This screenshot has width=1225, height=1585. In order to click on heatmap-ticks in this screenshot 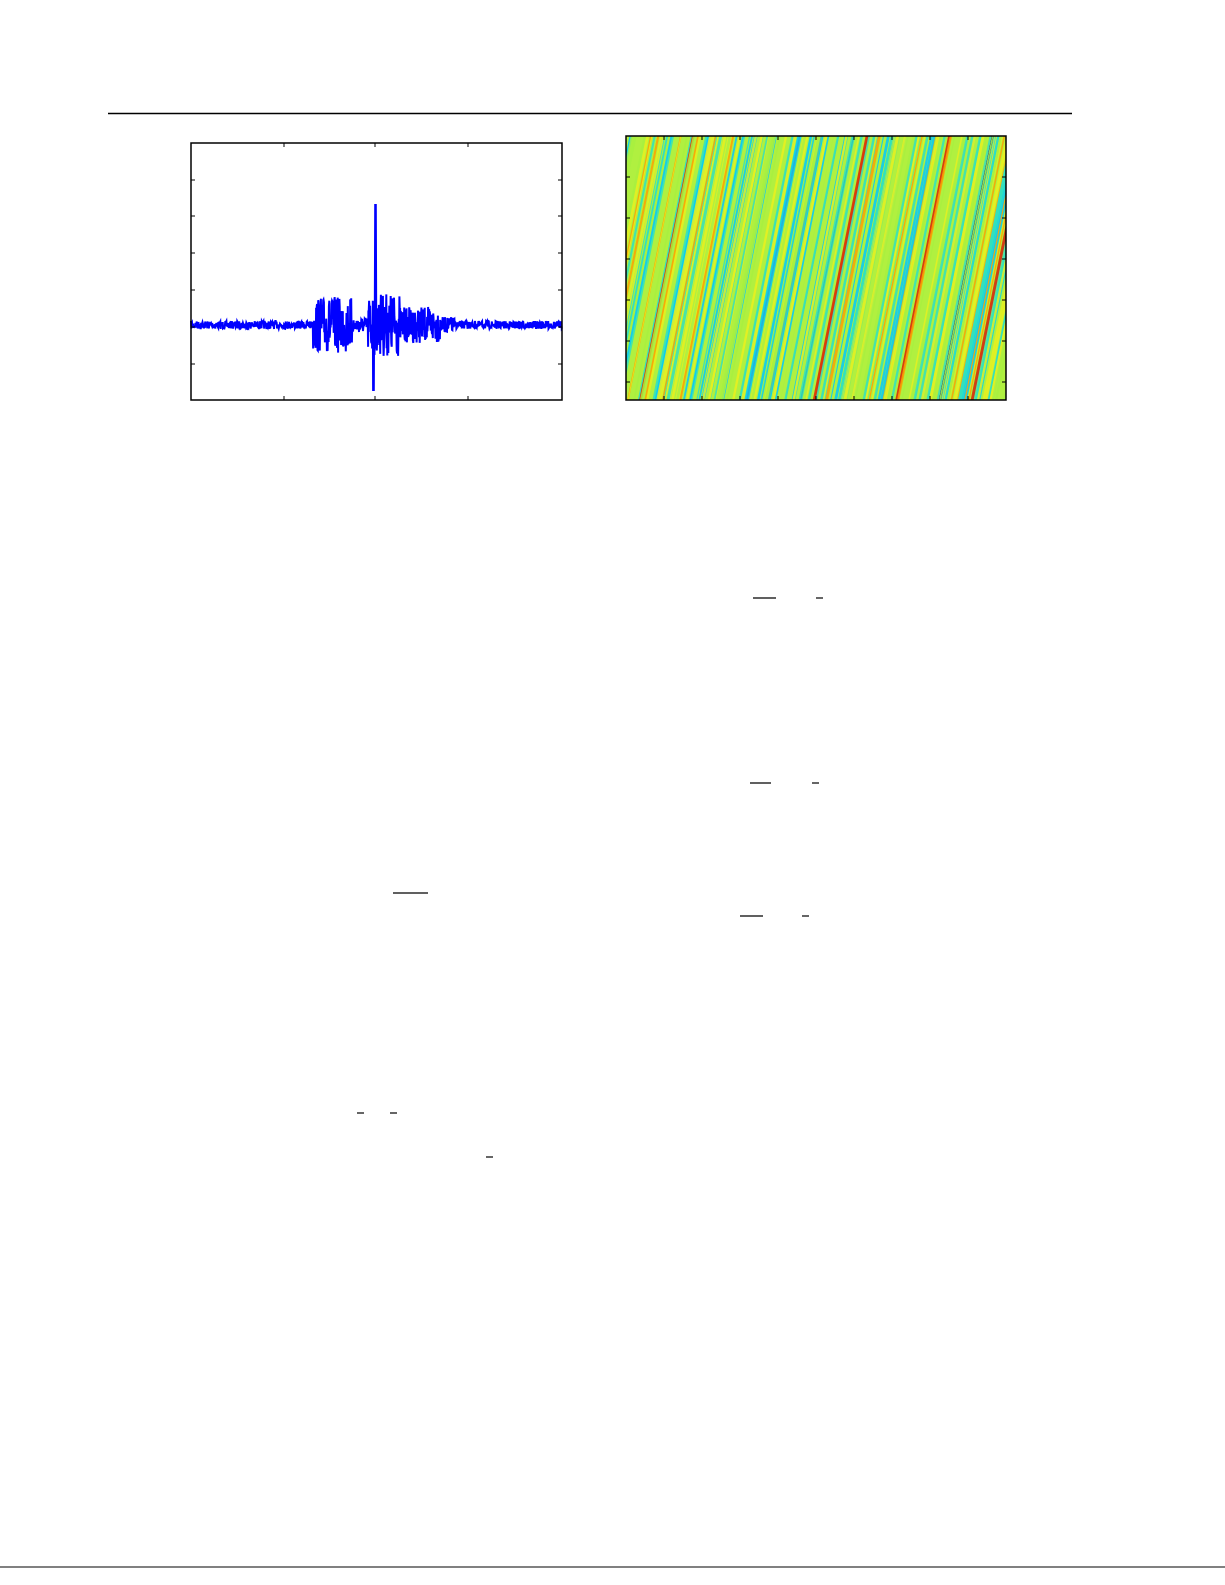, I will do `click(816, 268)`.